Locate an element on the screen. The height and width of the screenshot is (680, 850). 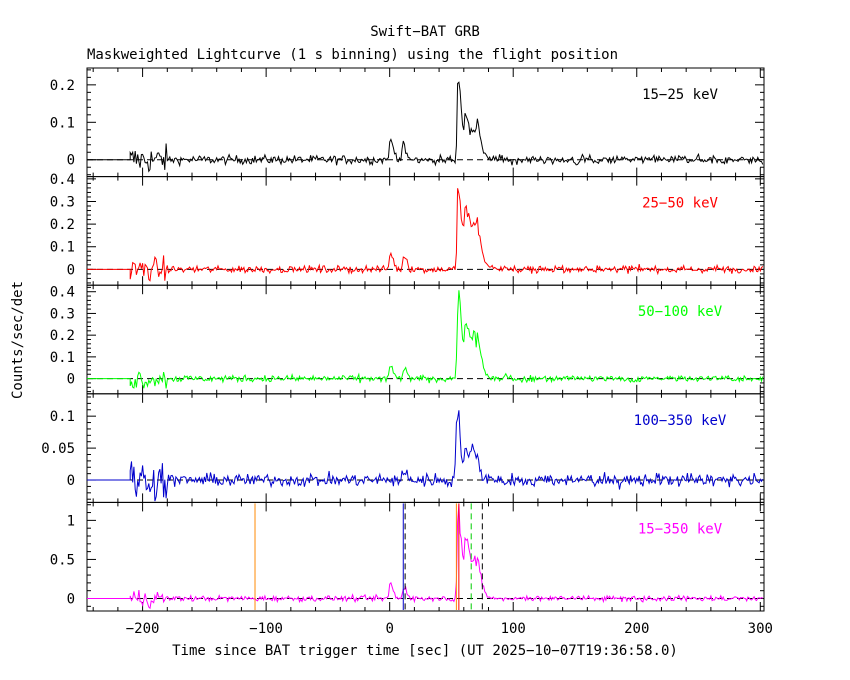
panel-2: 0 0.1 0.2 0.3 0.4 25−50 keV is located at coordinates (407, 229).